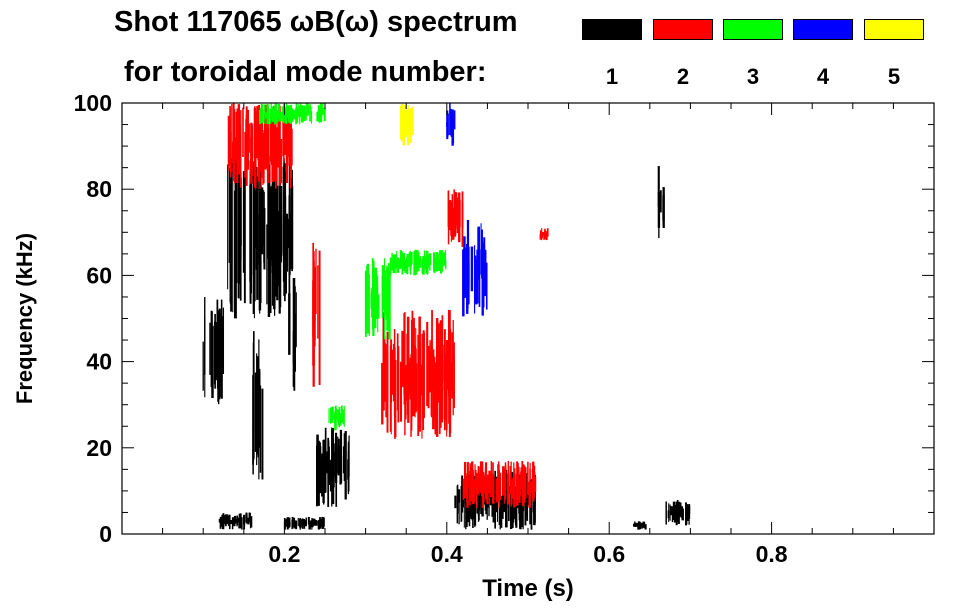  Describe the element at coordinates (528, 588) in the screenshot. I see `x-axis-label: Time (s)` at that location.